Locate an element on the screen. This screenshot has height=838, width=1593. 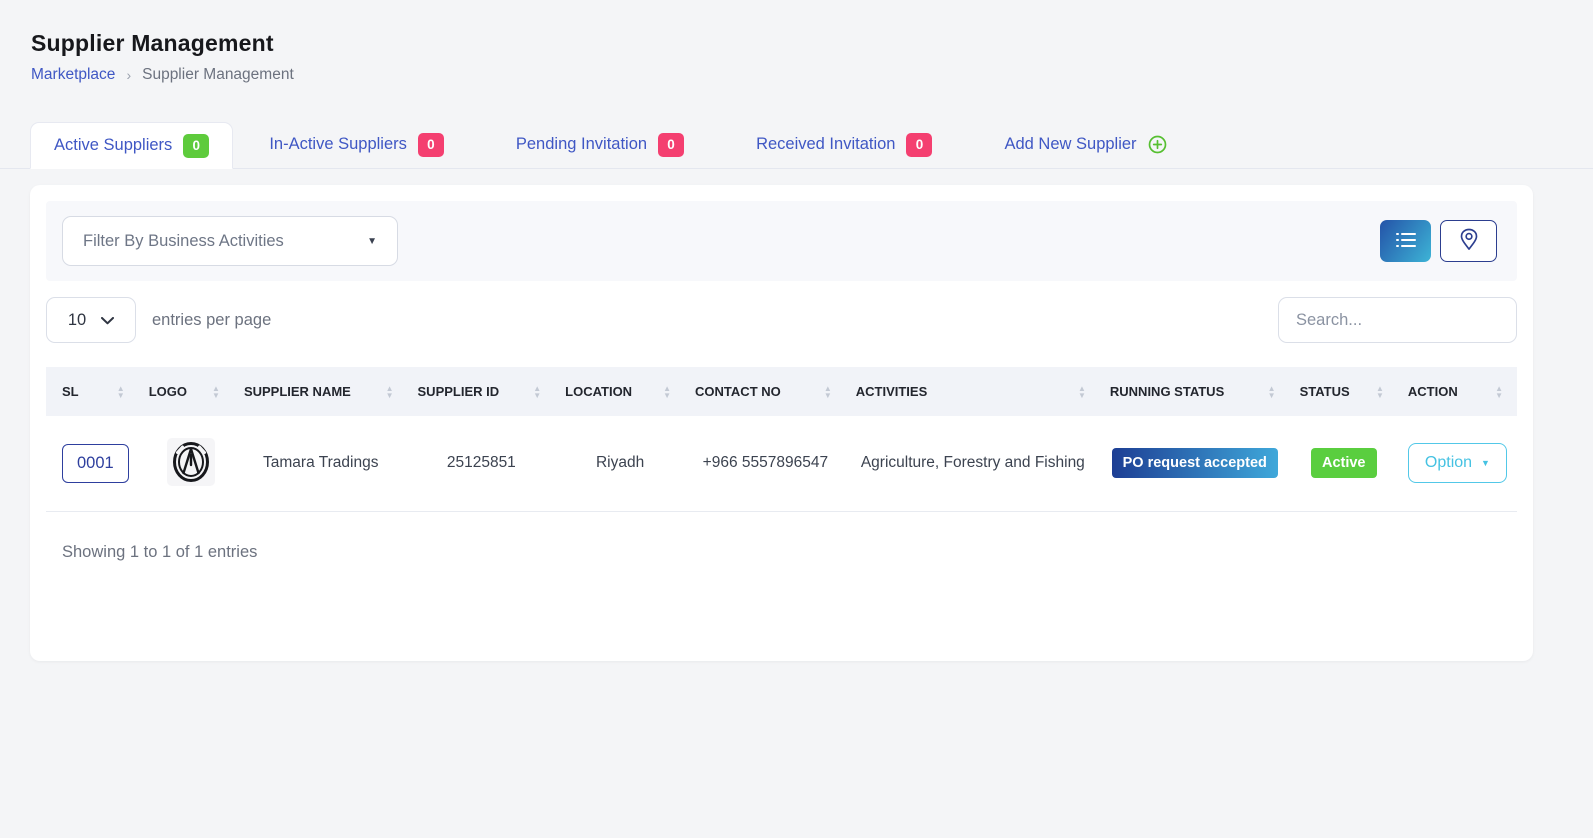
supplier-sl-link: 0001 is located at coordinates (95, 463).